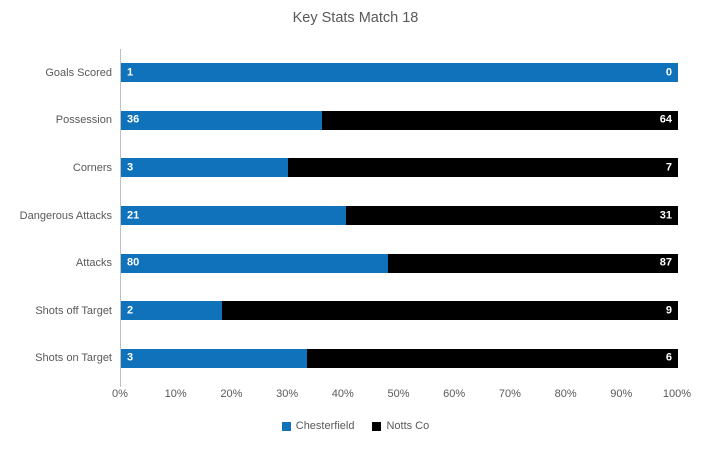 Image resolution: width=711 pixels, height=461 pixels. I want to click on category-label: Dangerous Attacks, so click(65, 215).